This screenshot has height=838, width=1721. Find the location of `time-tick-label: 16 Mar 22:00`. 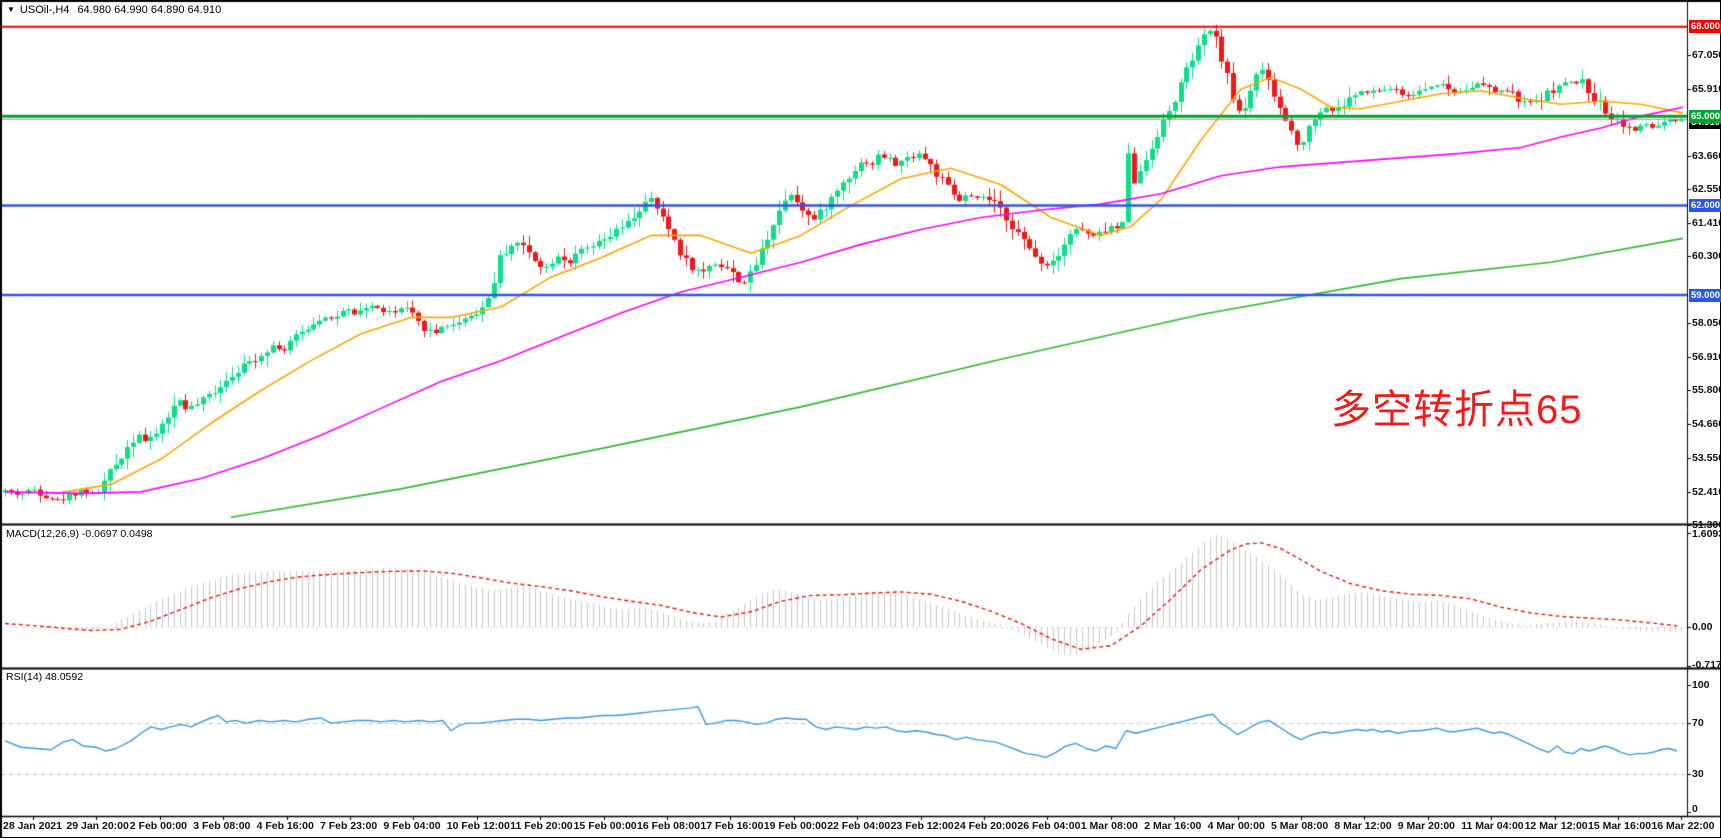

time-tick-label: 16 Mar 22:00 is located at coordinates (1683, 826).